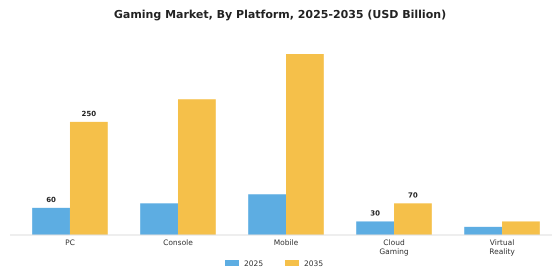 The image size is (560, 280). I want to click on chart-title: Gaming Market, By Platform, 2025-2035 (USD Billion), so click(280, 14).